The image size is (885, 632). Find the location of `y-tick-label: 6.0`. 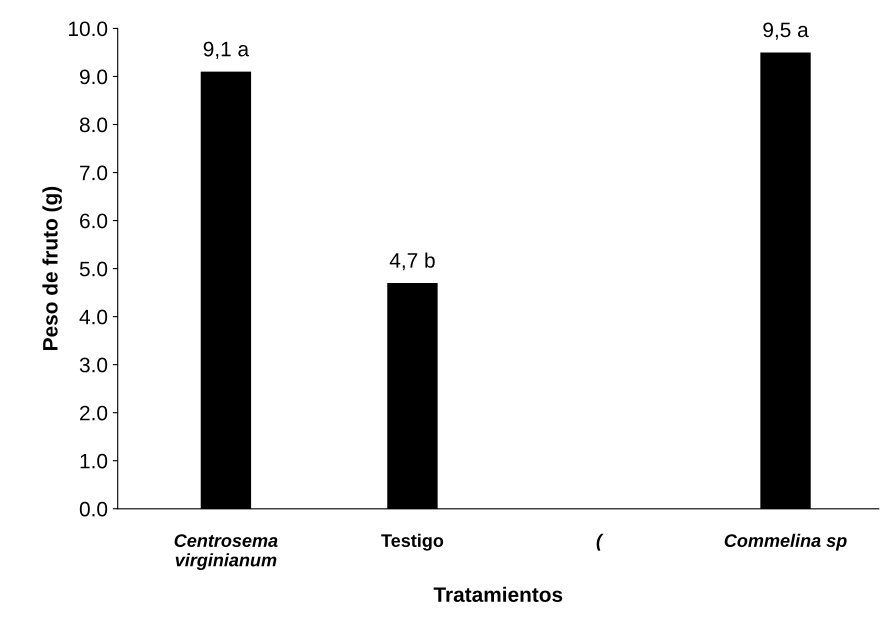

y-tick-label: 6.0 is located at coordinates (94, 221).